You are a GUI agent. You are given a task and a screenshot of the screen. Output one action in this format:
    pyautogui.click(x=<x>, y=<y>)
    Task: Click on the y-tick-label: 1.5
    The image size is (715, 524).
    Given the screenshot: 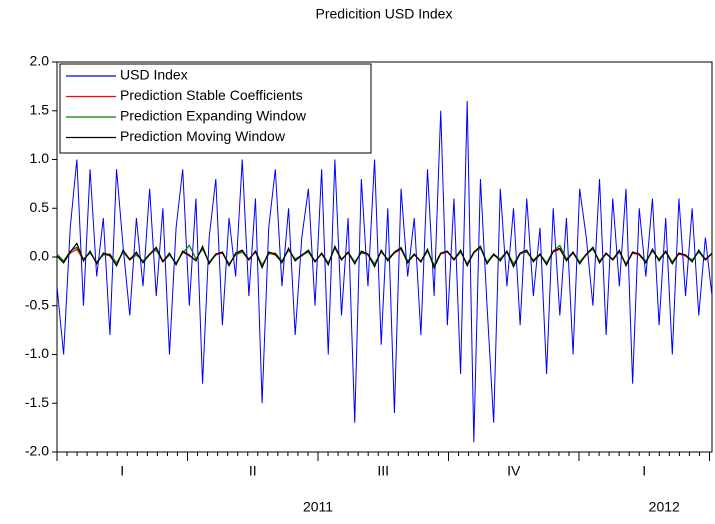 What is the action you would take?
    pyautogui.click(x=40, y=109)
    